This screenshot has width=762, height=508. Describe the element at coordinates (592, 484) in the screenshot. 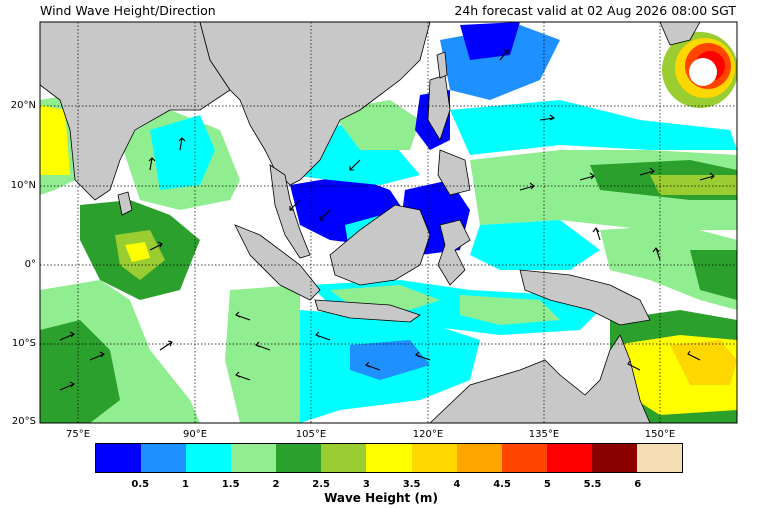

I see `colorbar-tick-label: 5.5` at that location.